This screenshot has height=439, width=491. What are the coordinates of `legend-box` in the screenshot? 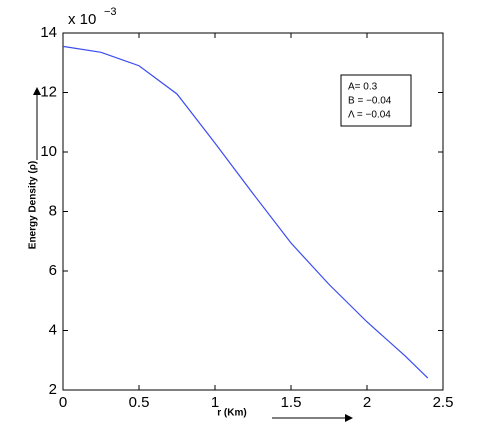 It's located at (376, 100).